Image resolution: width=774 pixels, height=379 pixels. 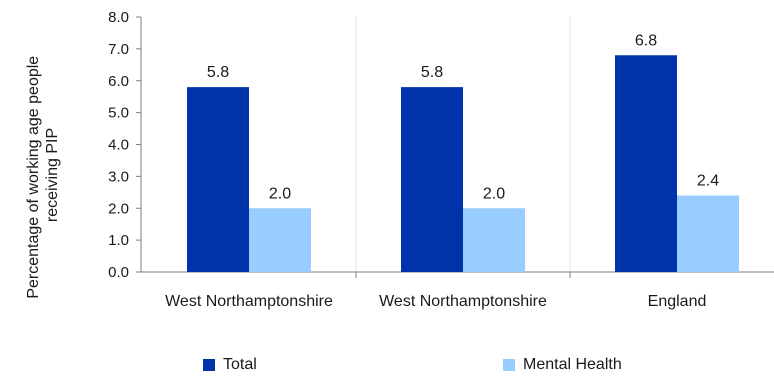 I want to click on y-tick-label: 6.0, so click(x=118, y=81).